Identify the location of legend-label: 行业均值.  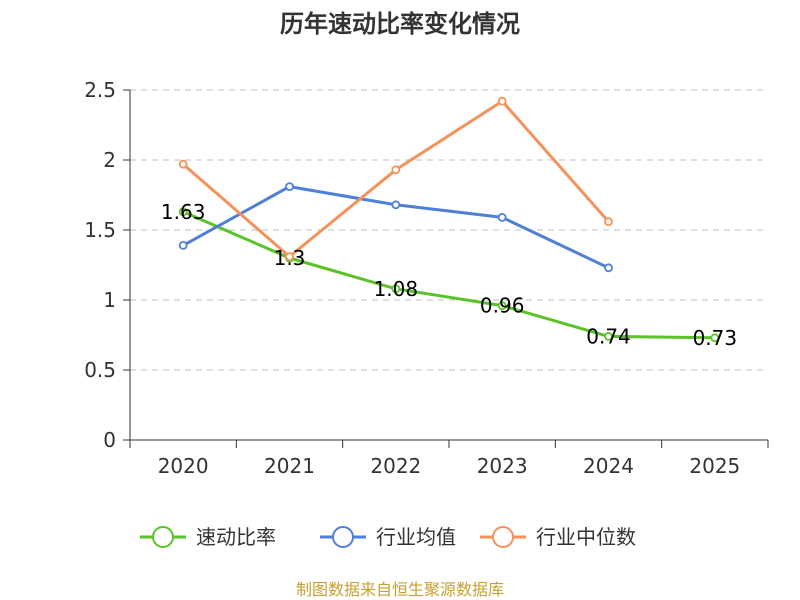
(416, 537).